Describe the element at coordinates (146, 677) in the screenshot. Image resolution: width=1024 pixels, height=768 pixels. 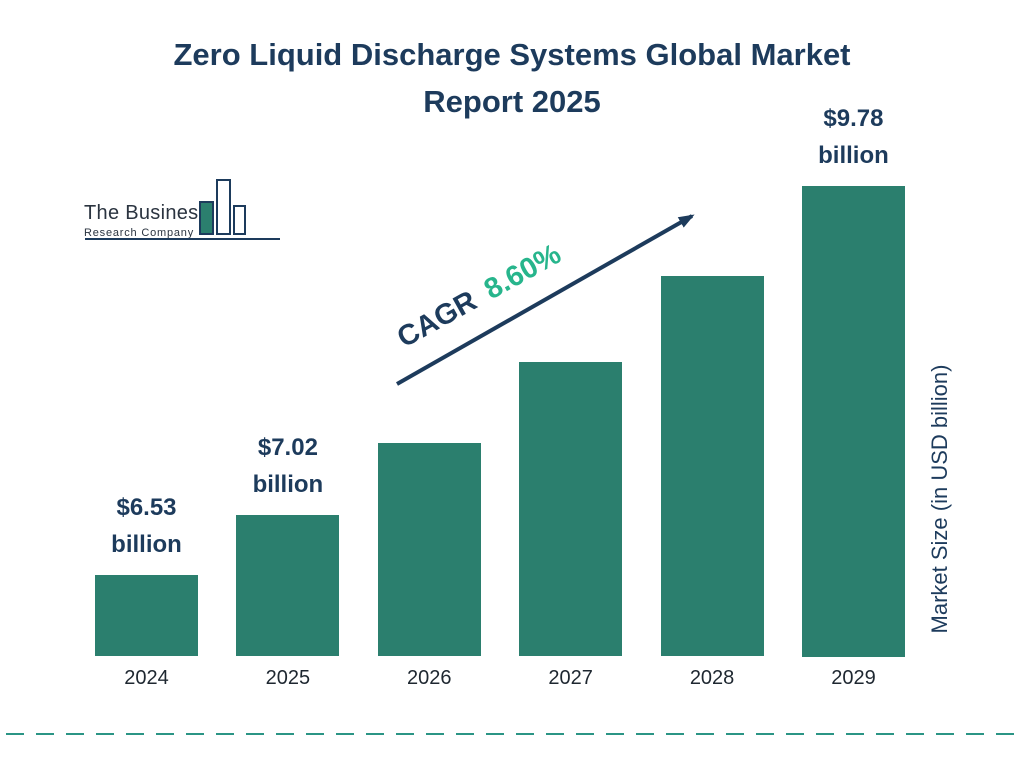
I see `x-axis-label-2024: 2024` at that location.